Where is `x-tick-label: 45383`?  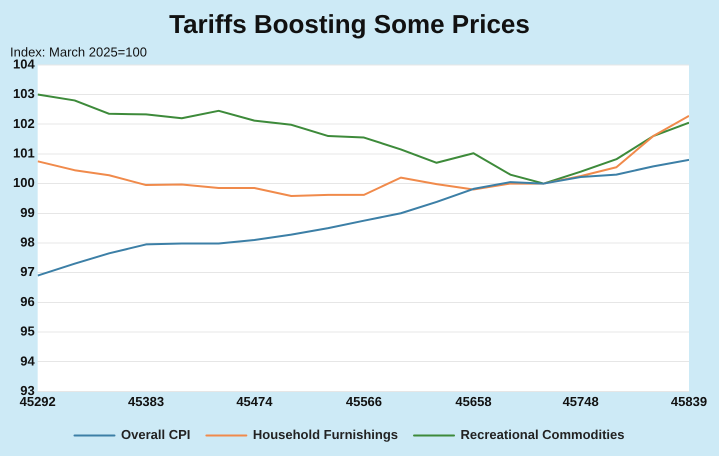 x-tick-label: 45383 is located at coordinates (146, 401).